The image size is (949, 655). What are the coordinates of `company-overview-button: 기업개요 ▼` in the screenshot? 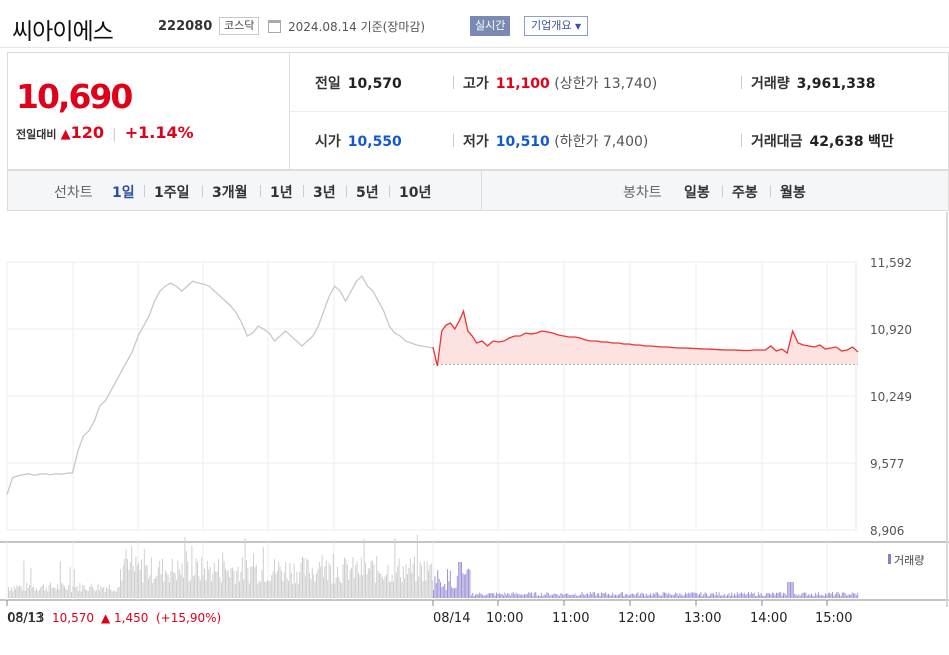 It's located at (556, 26).